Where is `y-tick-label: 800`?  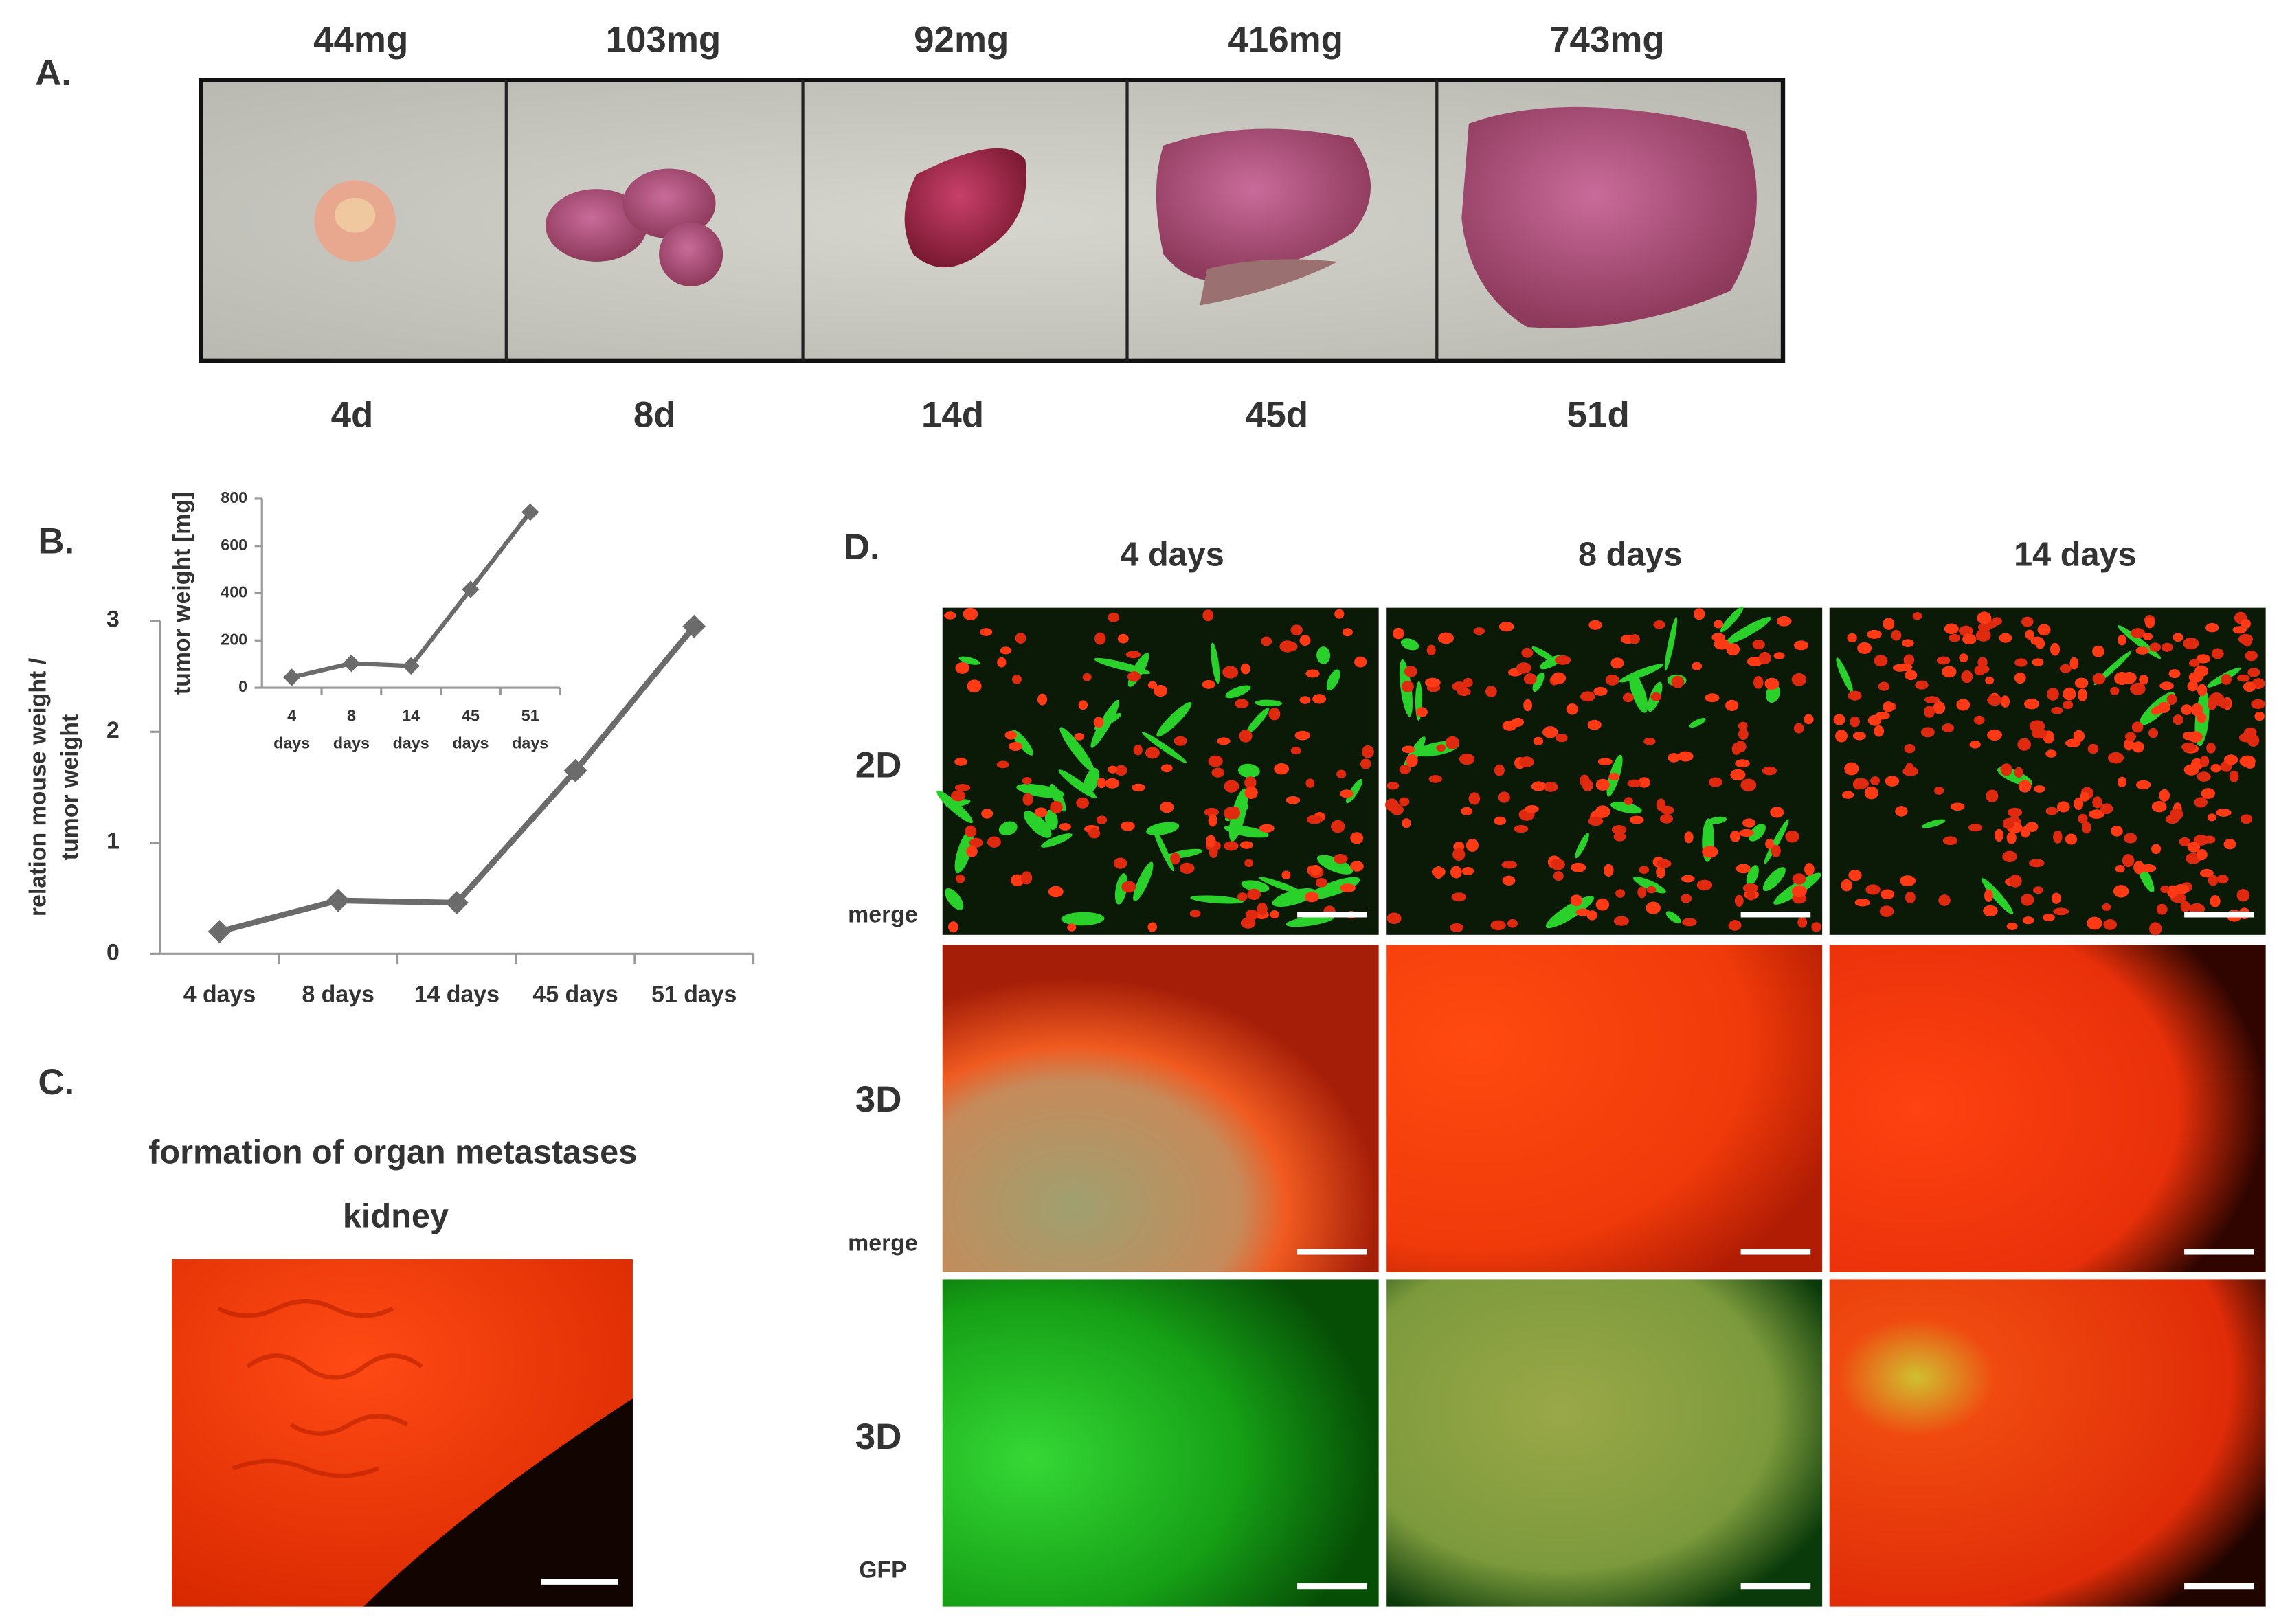 y-tick-label: 800 is located at coordinates (234, 497).